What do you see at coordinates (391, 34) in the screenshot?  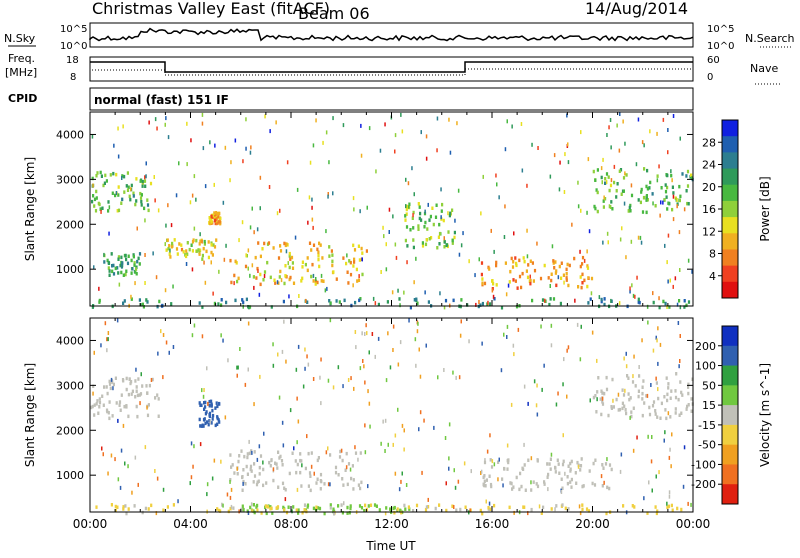 I see `nsky-trace` at bounding box center [391, 34].